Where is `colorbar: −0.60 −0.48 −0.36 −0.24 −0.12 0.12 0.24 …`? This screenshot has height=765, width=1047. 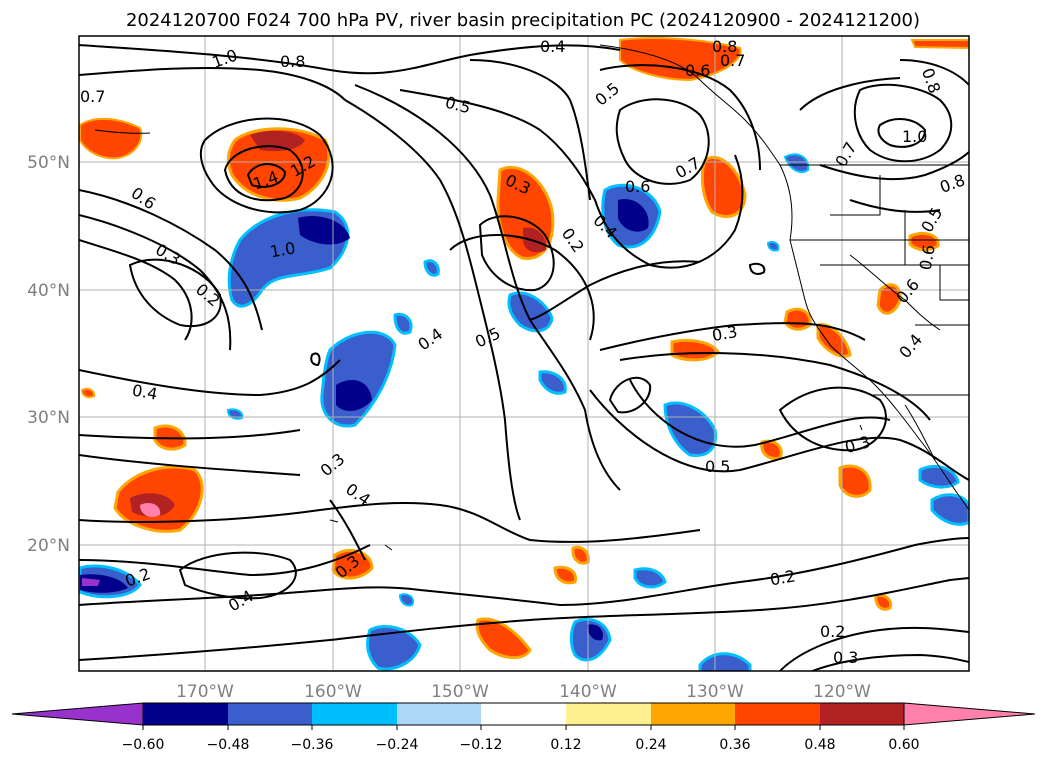 colorbar: −0.60 −0.48 −0.36 −0.24 −0.12 0.12 0.24 … is located at coordinates (523, 727).